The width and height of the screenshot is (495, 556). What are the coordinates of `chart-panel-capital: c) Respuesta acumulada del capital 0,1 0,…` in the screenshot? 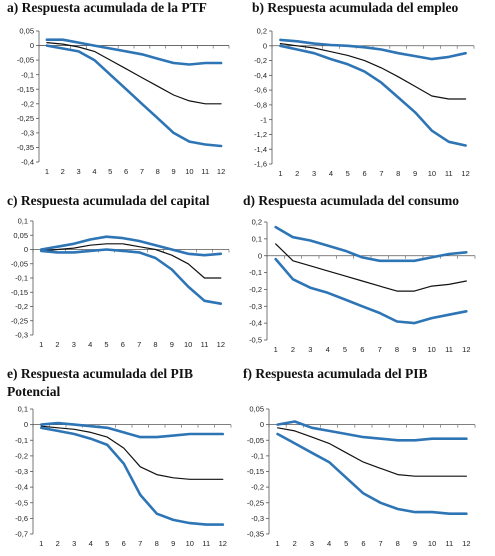 It's located at (122, 273).